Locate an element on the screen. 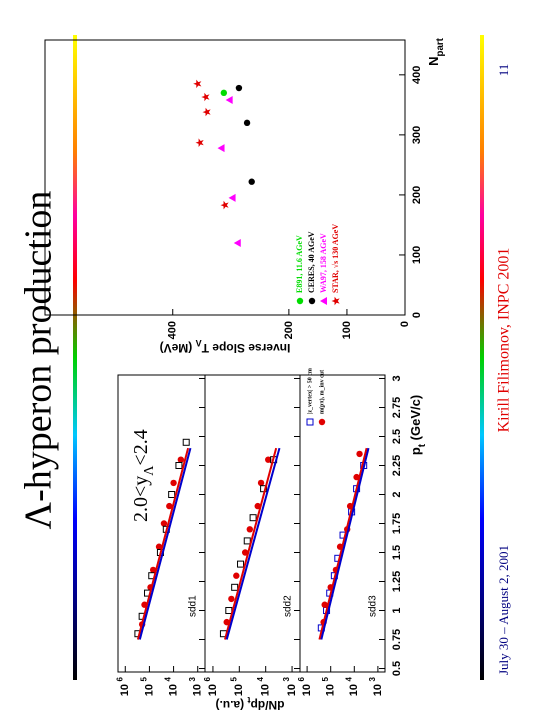  legend-label: STAR, √s 130 AGeV is located at coordinates (335, 258).